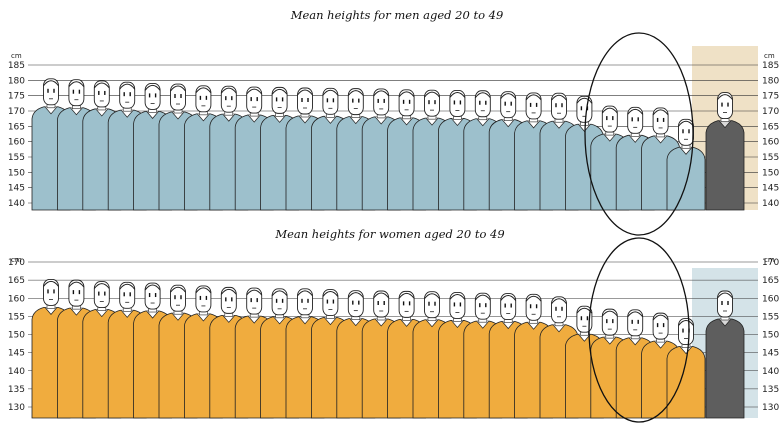  I want to click on men-chart-title: Mean heights for men aged 20 to 49, so click(397, 15).